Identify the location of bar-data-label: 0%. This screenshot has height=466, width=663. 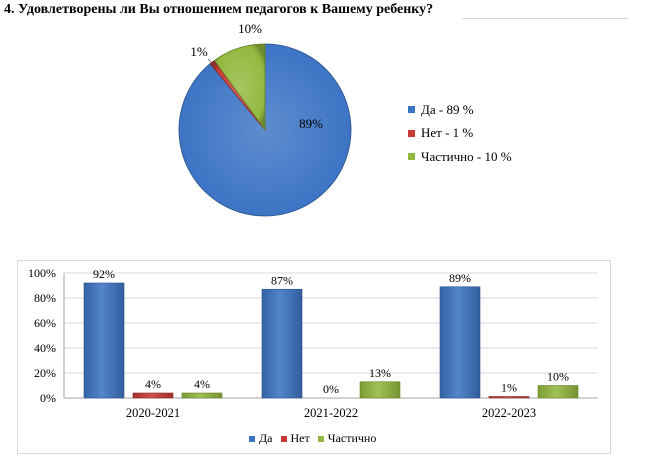
(331, 389).